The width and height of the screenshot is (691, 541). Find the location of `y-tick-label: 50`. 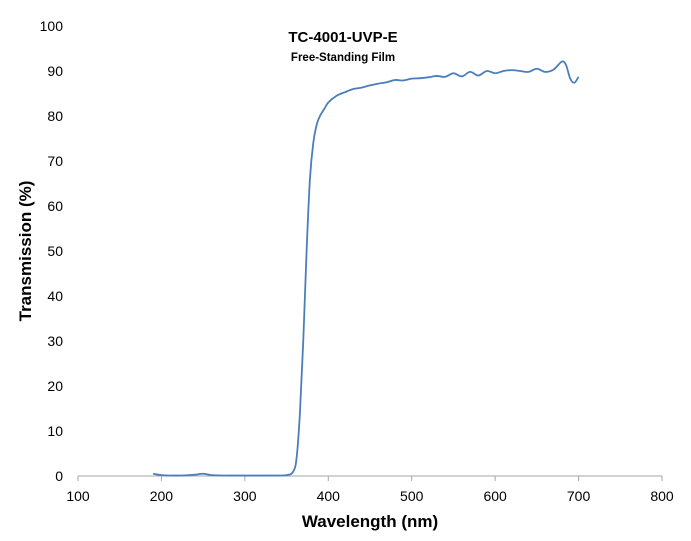

y-tick-label: 50 is located at coordinates (55, 251).